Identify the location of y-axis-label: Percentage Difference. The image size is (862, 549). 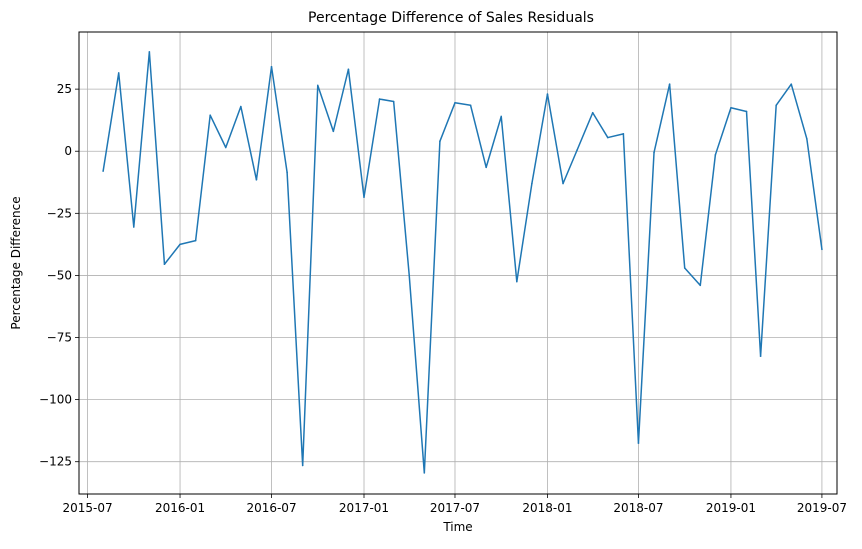
(16, 262).